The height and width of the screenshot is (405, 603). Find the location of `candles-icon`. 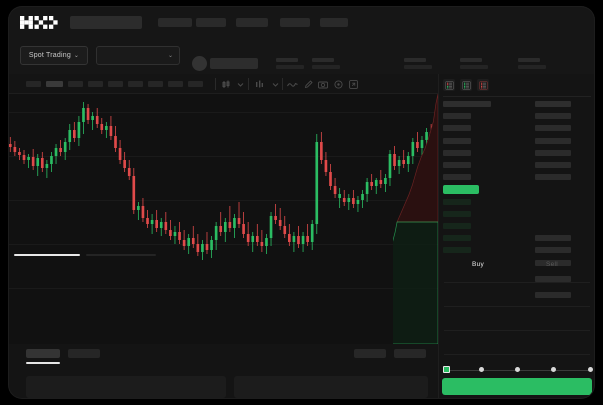

candles-icon is located at coordinates (226, 84).